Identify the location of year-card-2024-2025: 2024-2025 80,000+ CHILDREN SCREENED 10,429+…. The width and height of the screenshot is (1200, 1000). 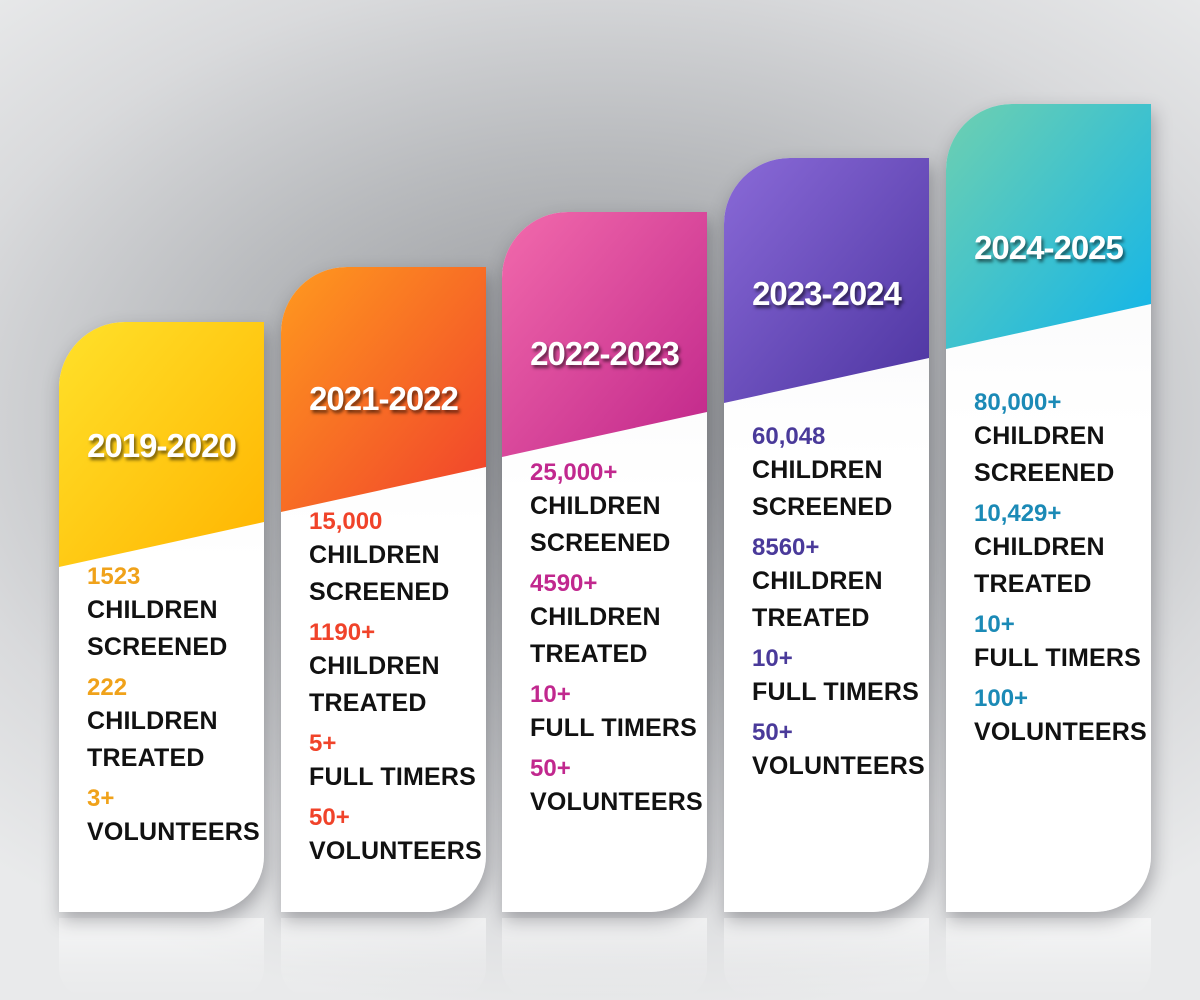
(1048, 508).